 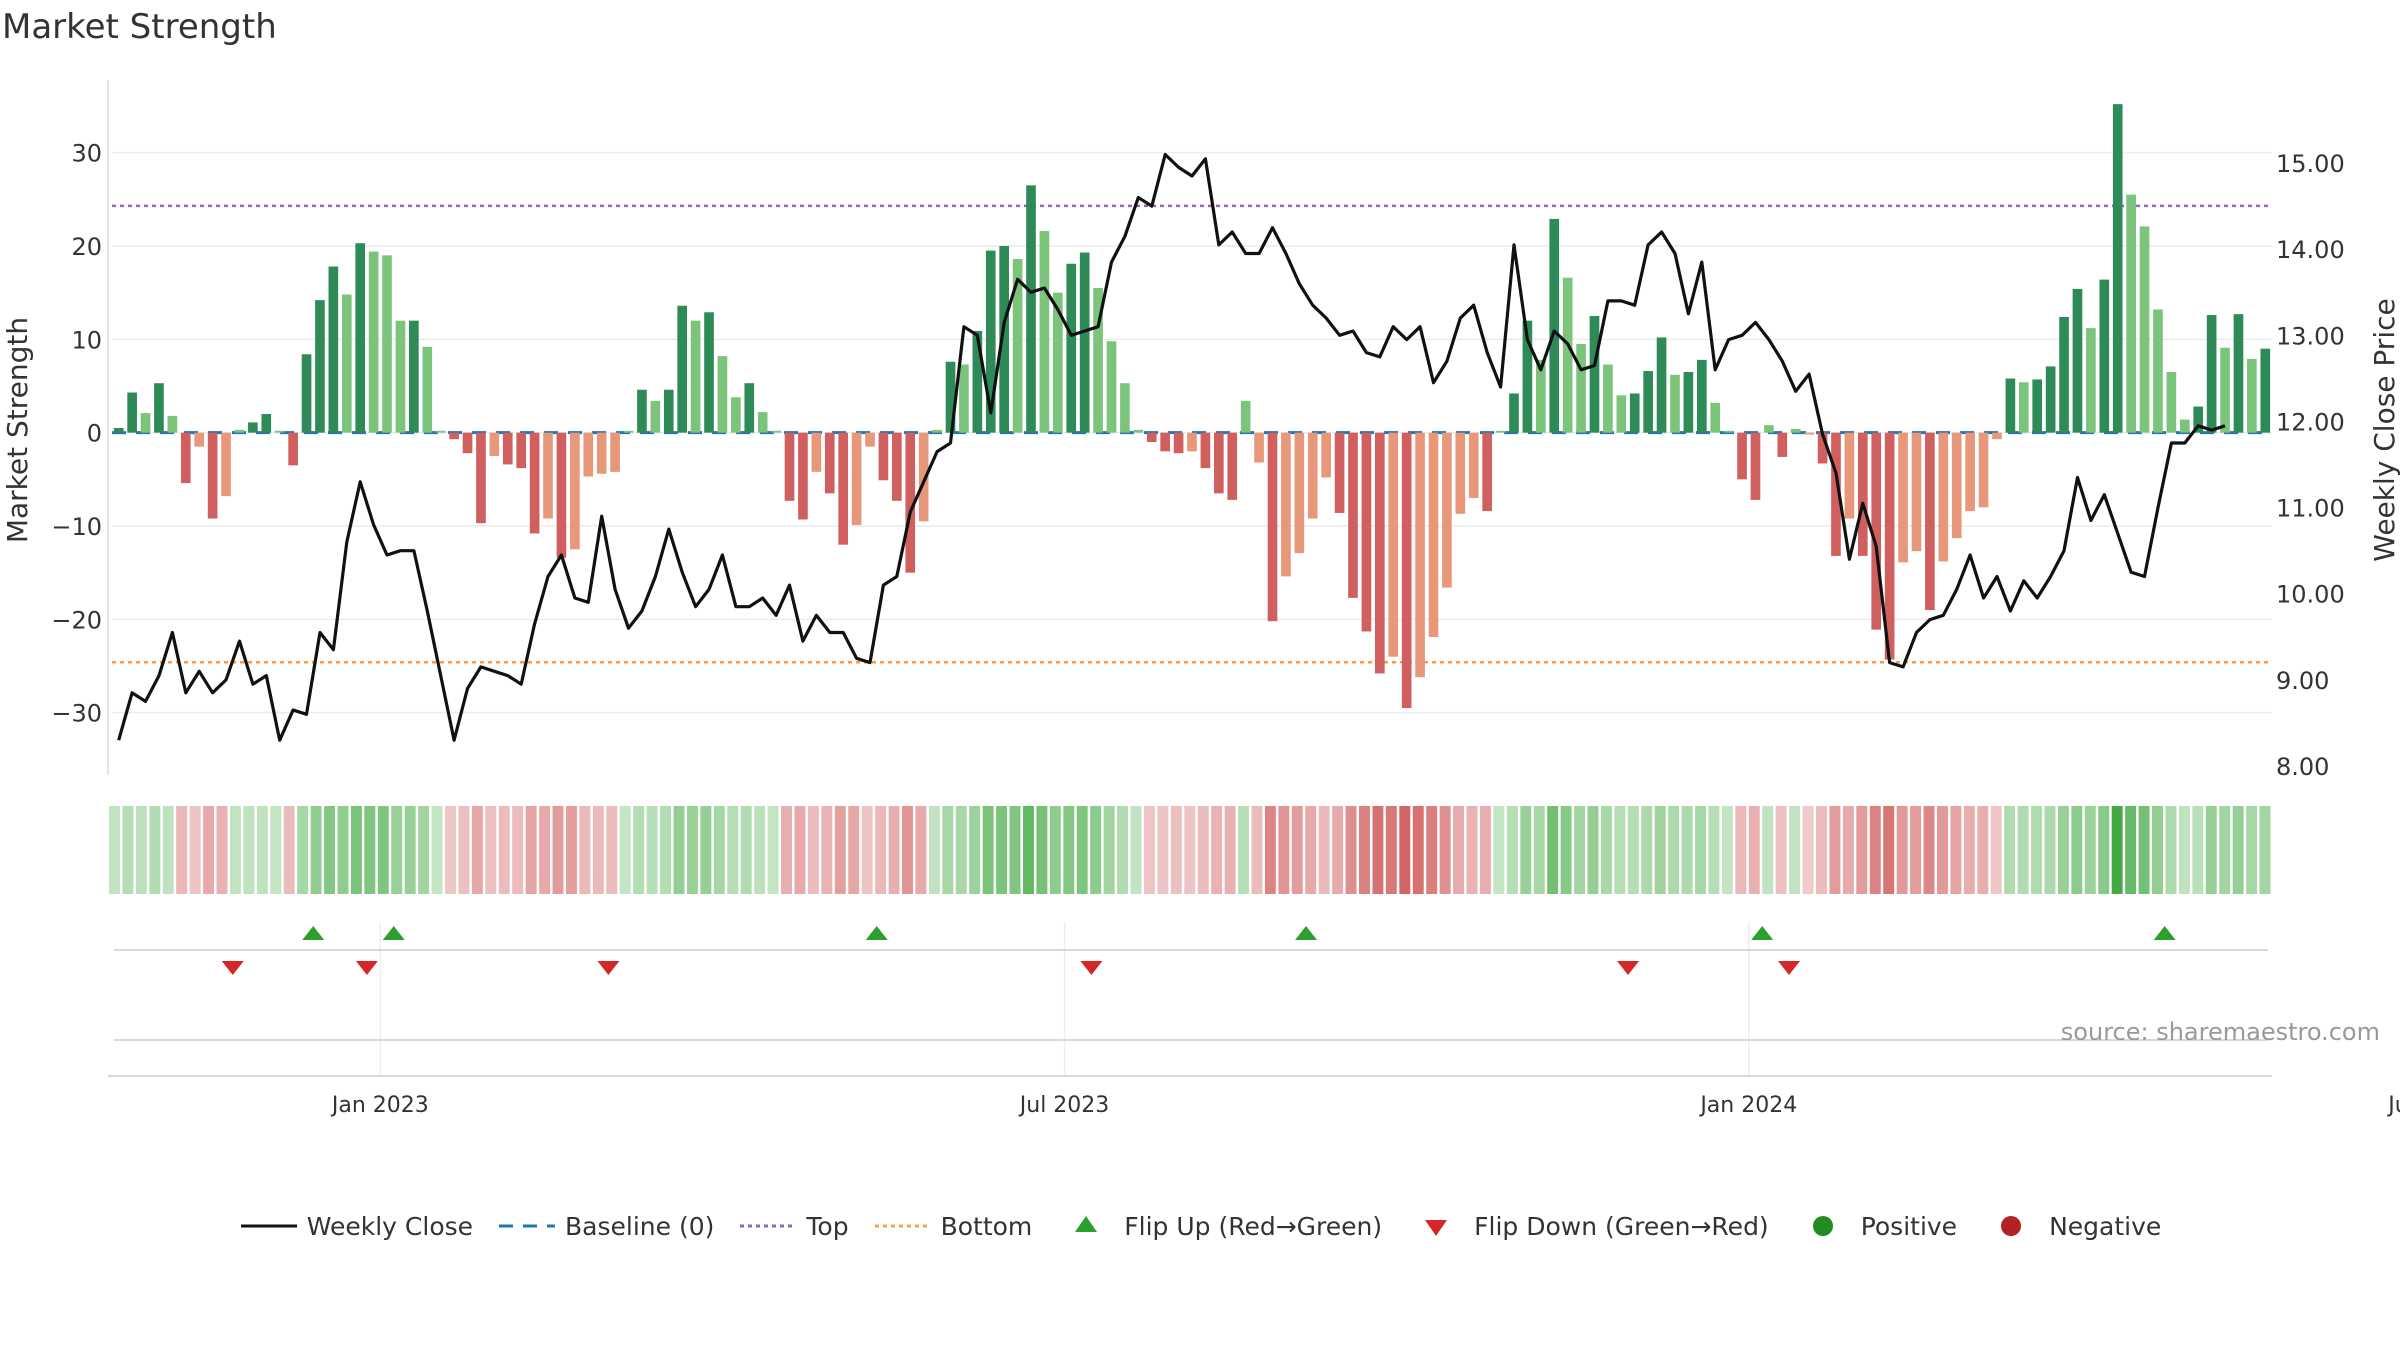 What do you see at coordinates (1621, 1226) in the screenshot?
I see `legend-label: Flip Down (Green→Red)` at bounding box center [1621, 1226].